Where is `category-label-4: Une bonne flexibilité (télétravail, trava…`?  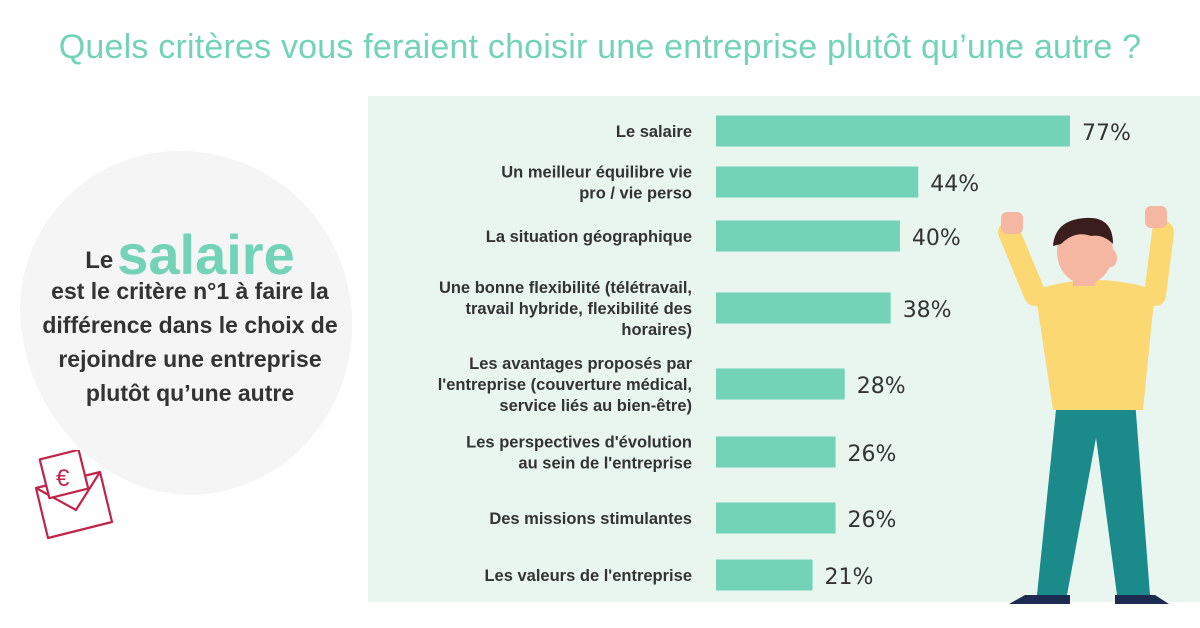
category-label-4: Une bonne flexibilité (télétravail, trava… is located at coordinates (565, 309).